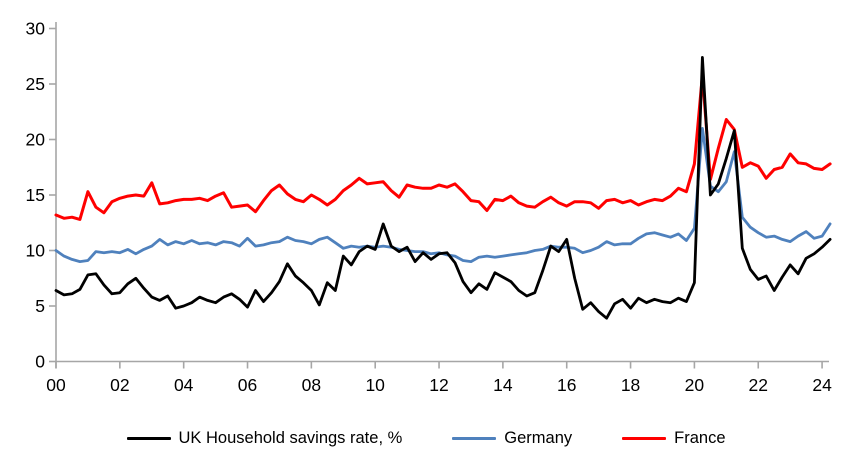 Image resolution: width=852 pixels, height=476 pixels. I want to click on x-tick-label: 02, so click(119, 385).